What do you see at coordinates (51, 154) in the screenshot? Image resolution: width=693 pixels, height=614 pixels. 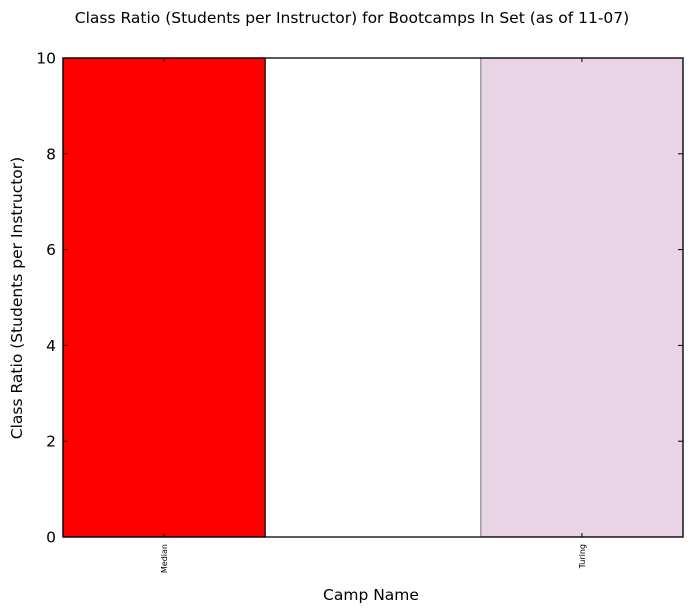 I see `y-tick-label: 8` at bounding box center [51, 154].